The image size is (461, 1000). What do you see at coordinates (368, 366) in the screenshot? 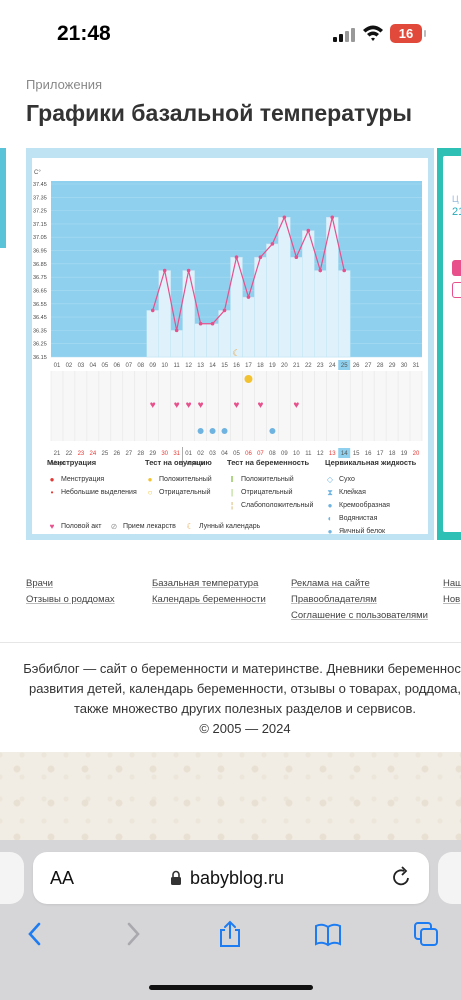
I see `x-day-label: 27` at bounding box center [368, 366].